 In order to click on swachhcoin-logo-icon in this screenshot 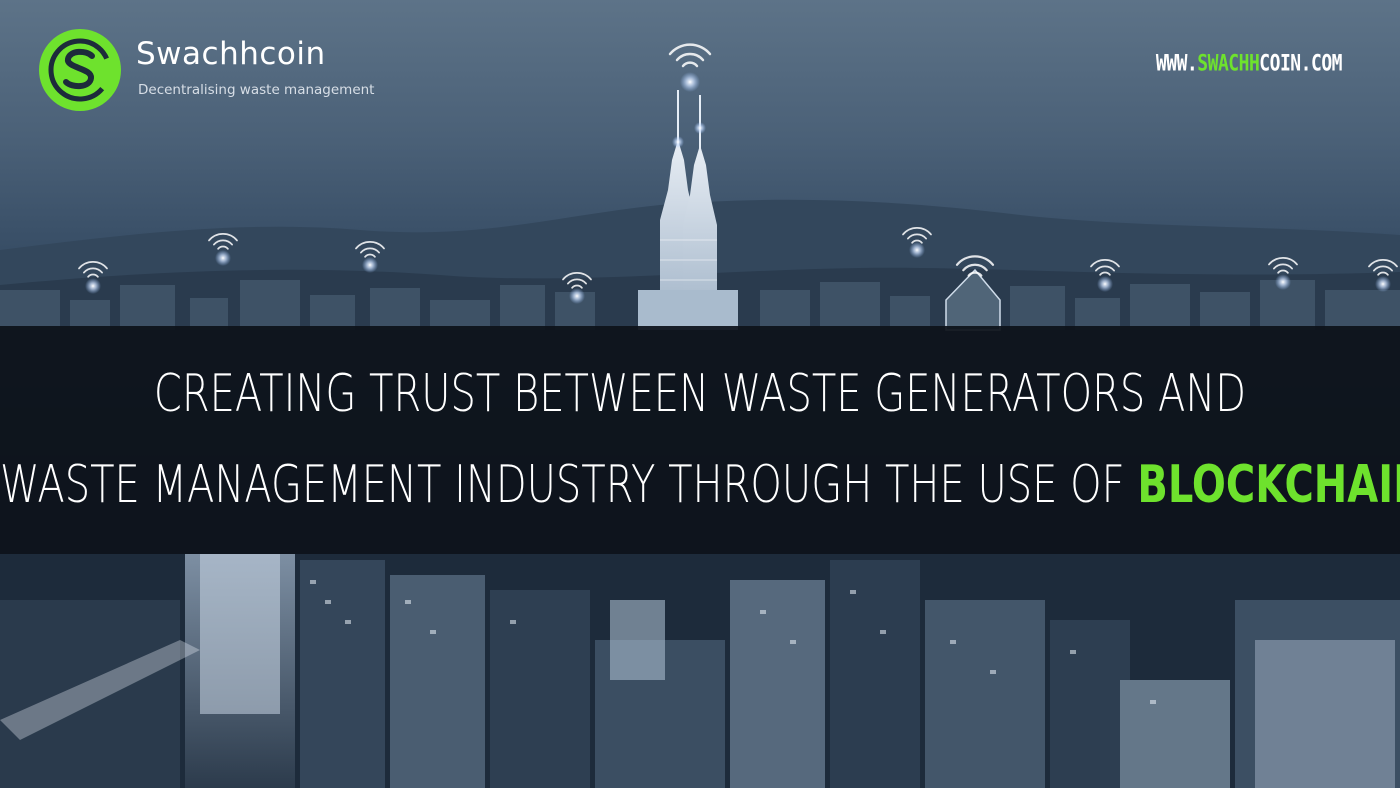, I will do `click(80, 70)`.